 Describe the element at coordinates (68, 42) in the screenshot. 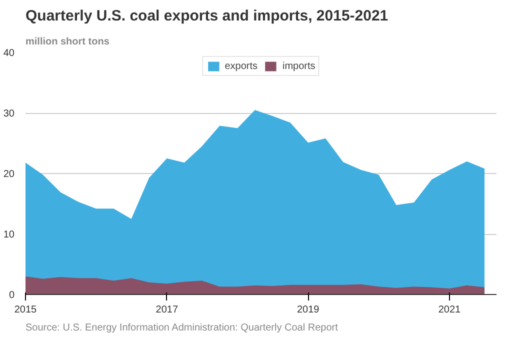

I see `y-axis-title: million short tons` at that location.